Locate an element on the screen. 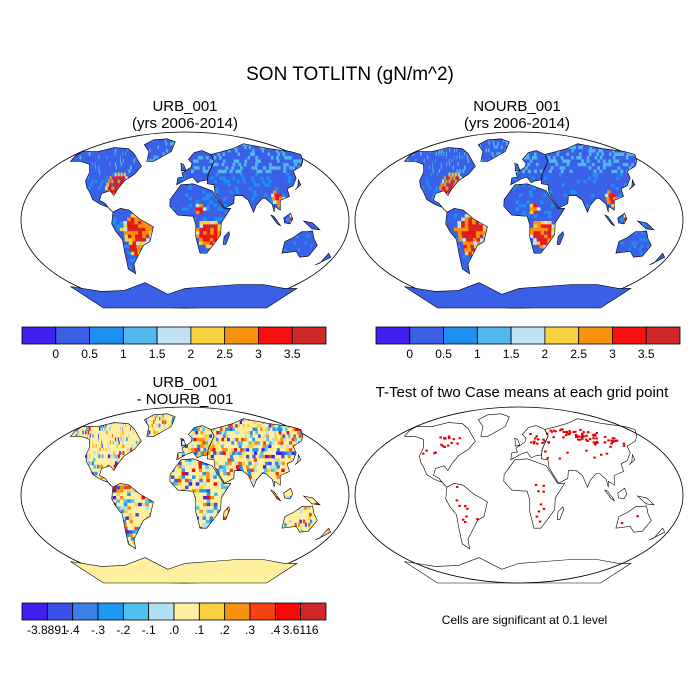 The width and height of the screenshot is (700, 700). colorbar-tick-label: -.1 is located at coordinates (149, 630).